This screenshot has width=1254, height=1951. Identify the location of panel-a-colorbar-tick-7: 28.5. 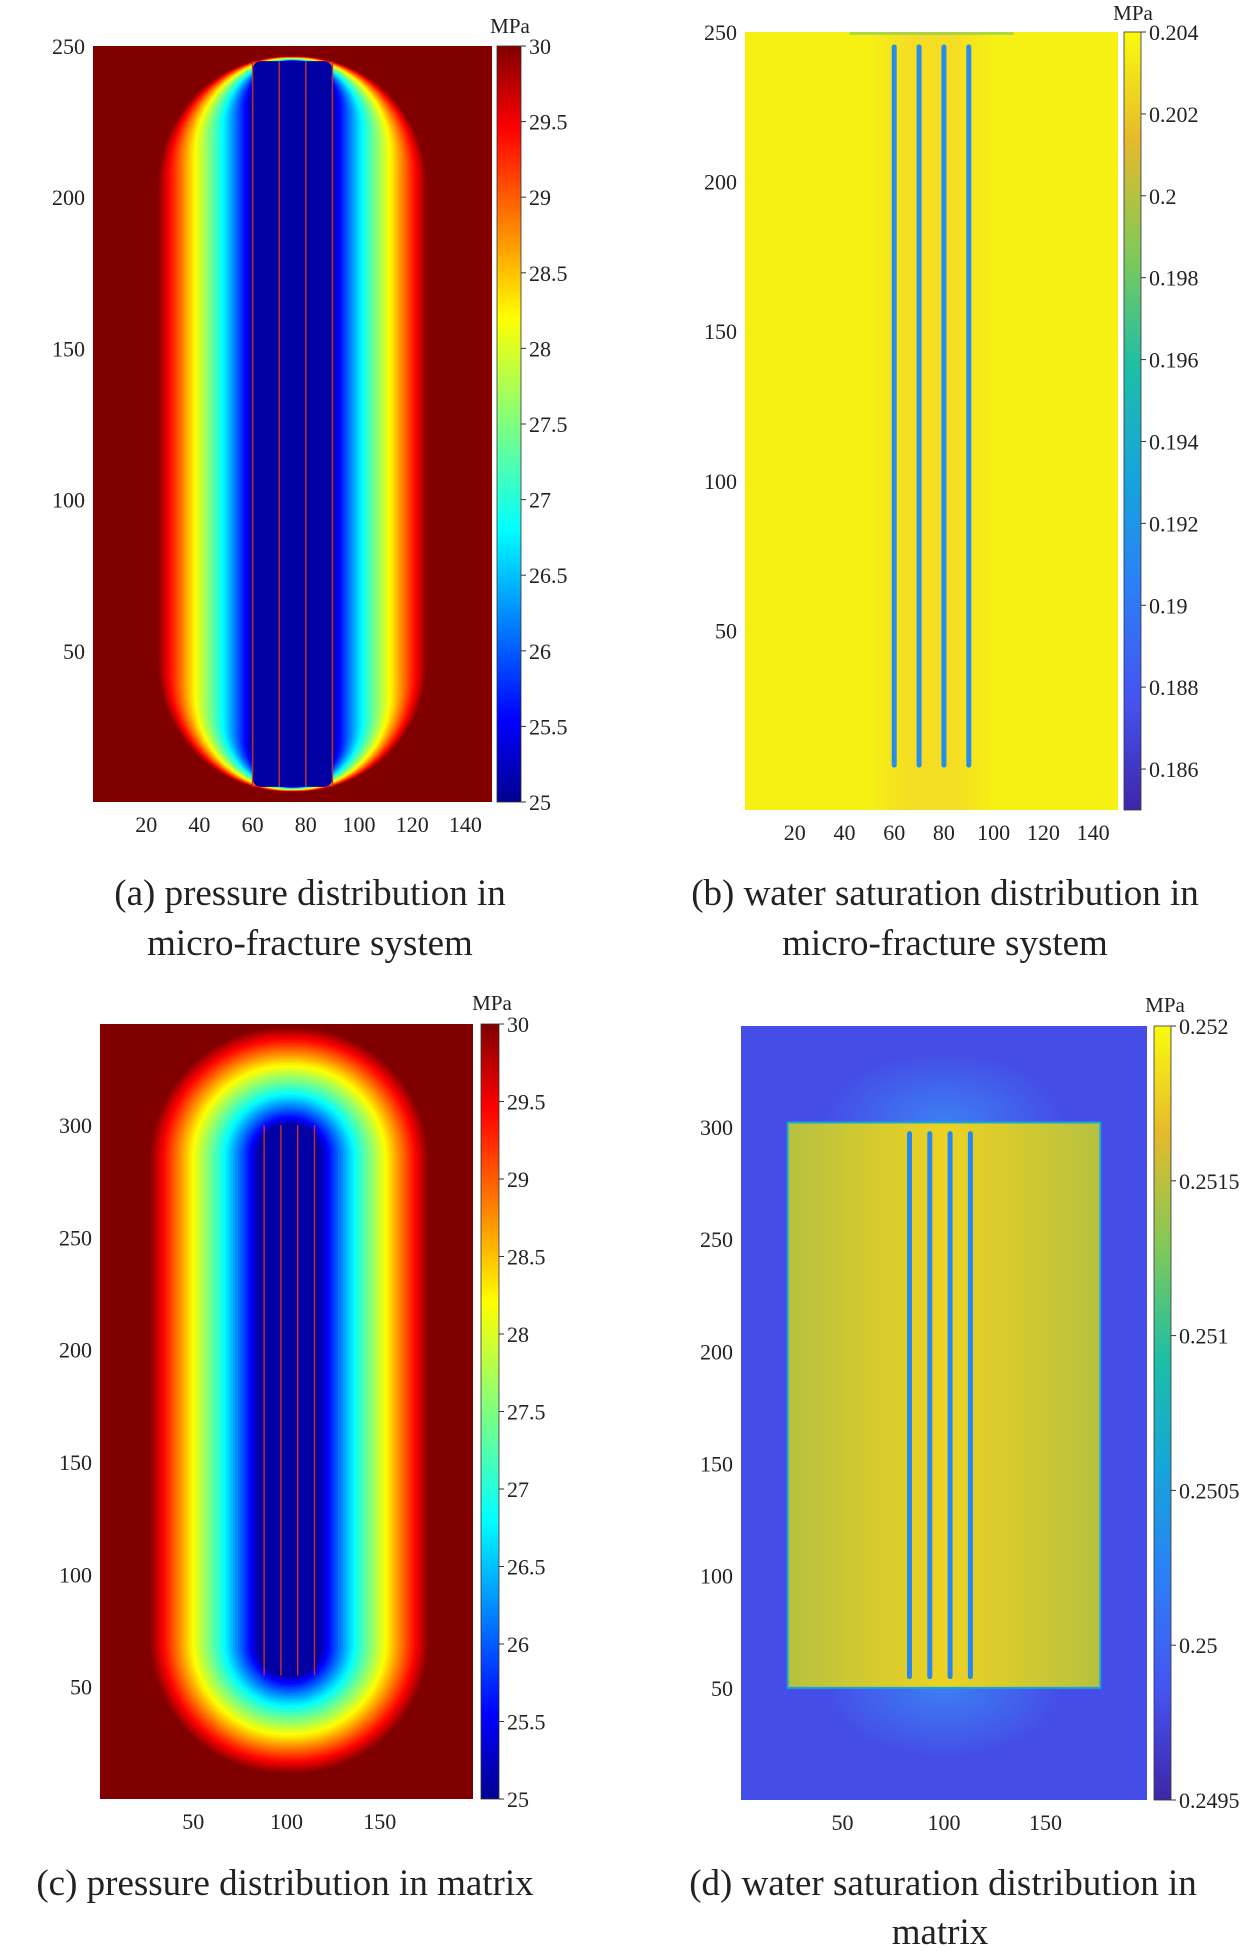
(548, 273).